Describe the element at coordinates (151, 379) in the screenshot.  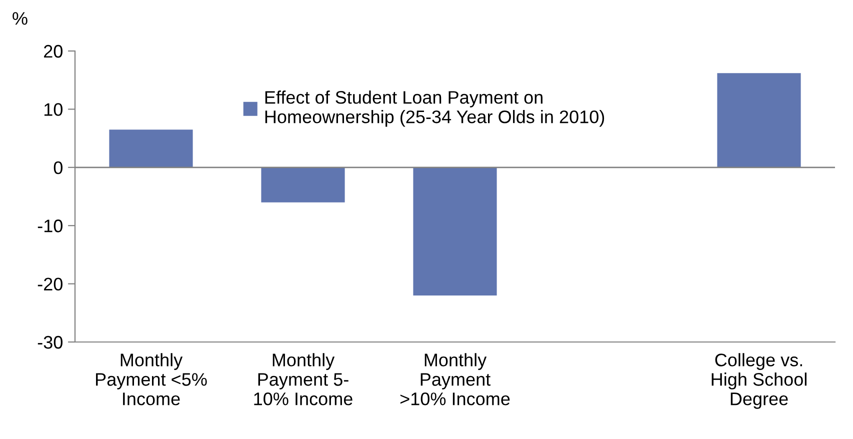
I see `x-tick-label: Monthly Payment <5% Income` at that location.